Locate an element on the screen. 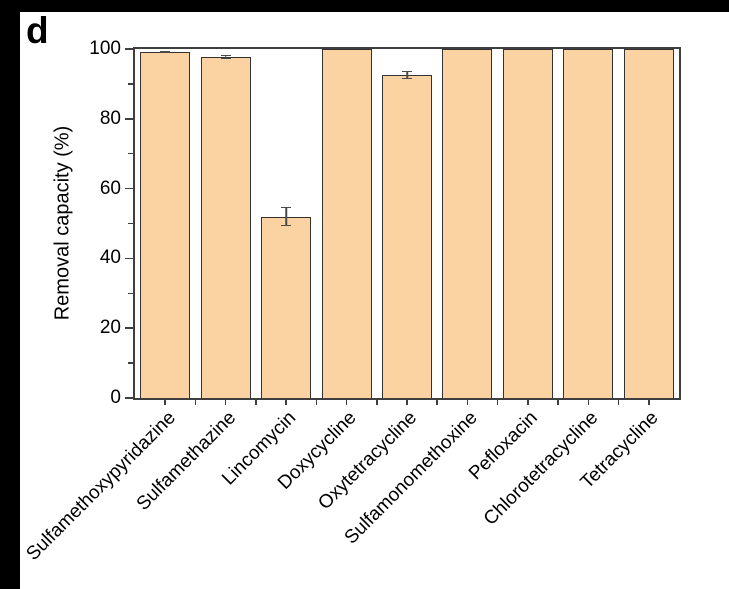 The image size is (729, 589). y-tick-label: 60 is located at coordinates (110, 188).